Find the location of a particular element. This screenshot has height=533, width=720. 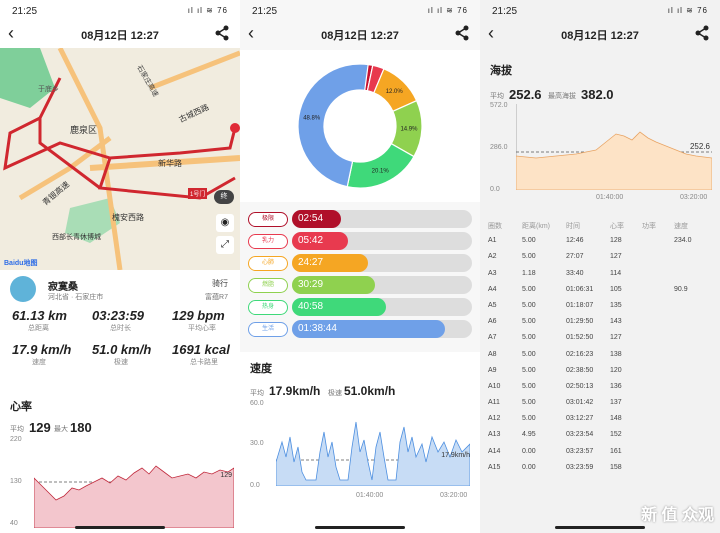

stat-label: 总卡路里 is located at coordinates (204, 362).